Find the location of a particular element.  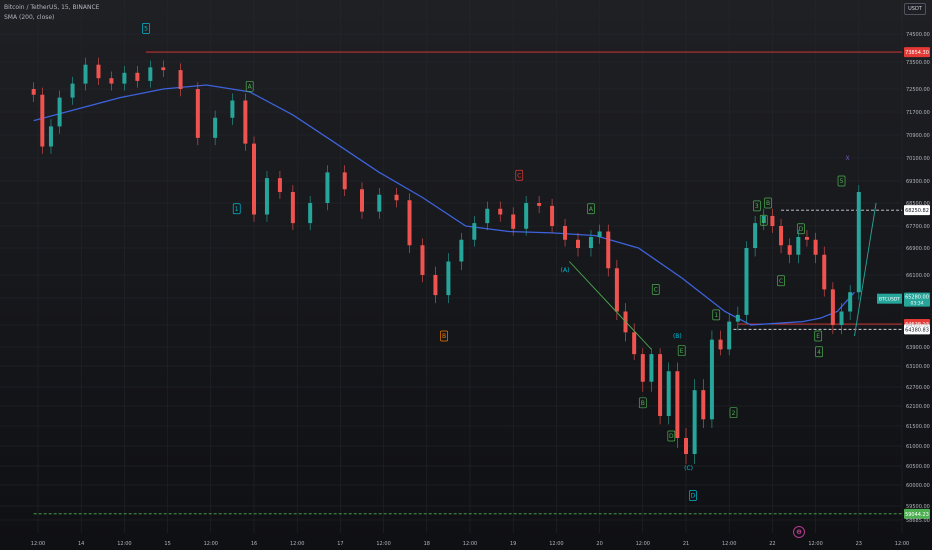

time-tick-label: 22 is located at coordinates (772, 544).